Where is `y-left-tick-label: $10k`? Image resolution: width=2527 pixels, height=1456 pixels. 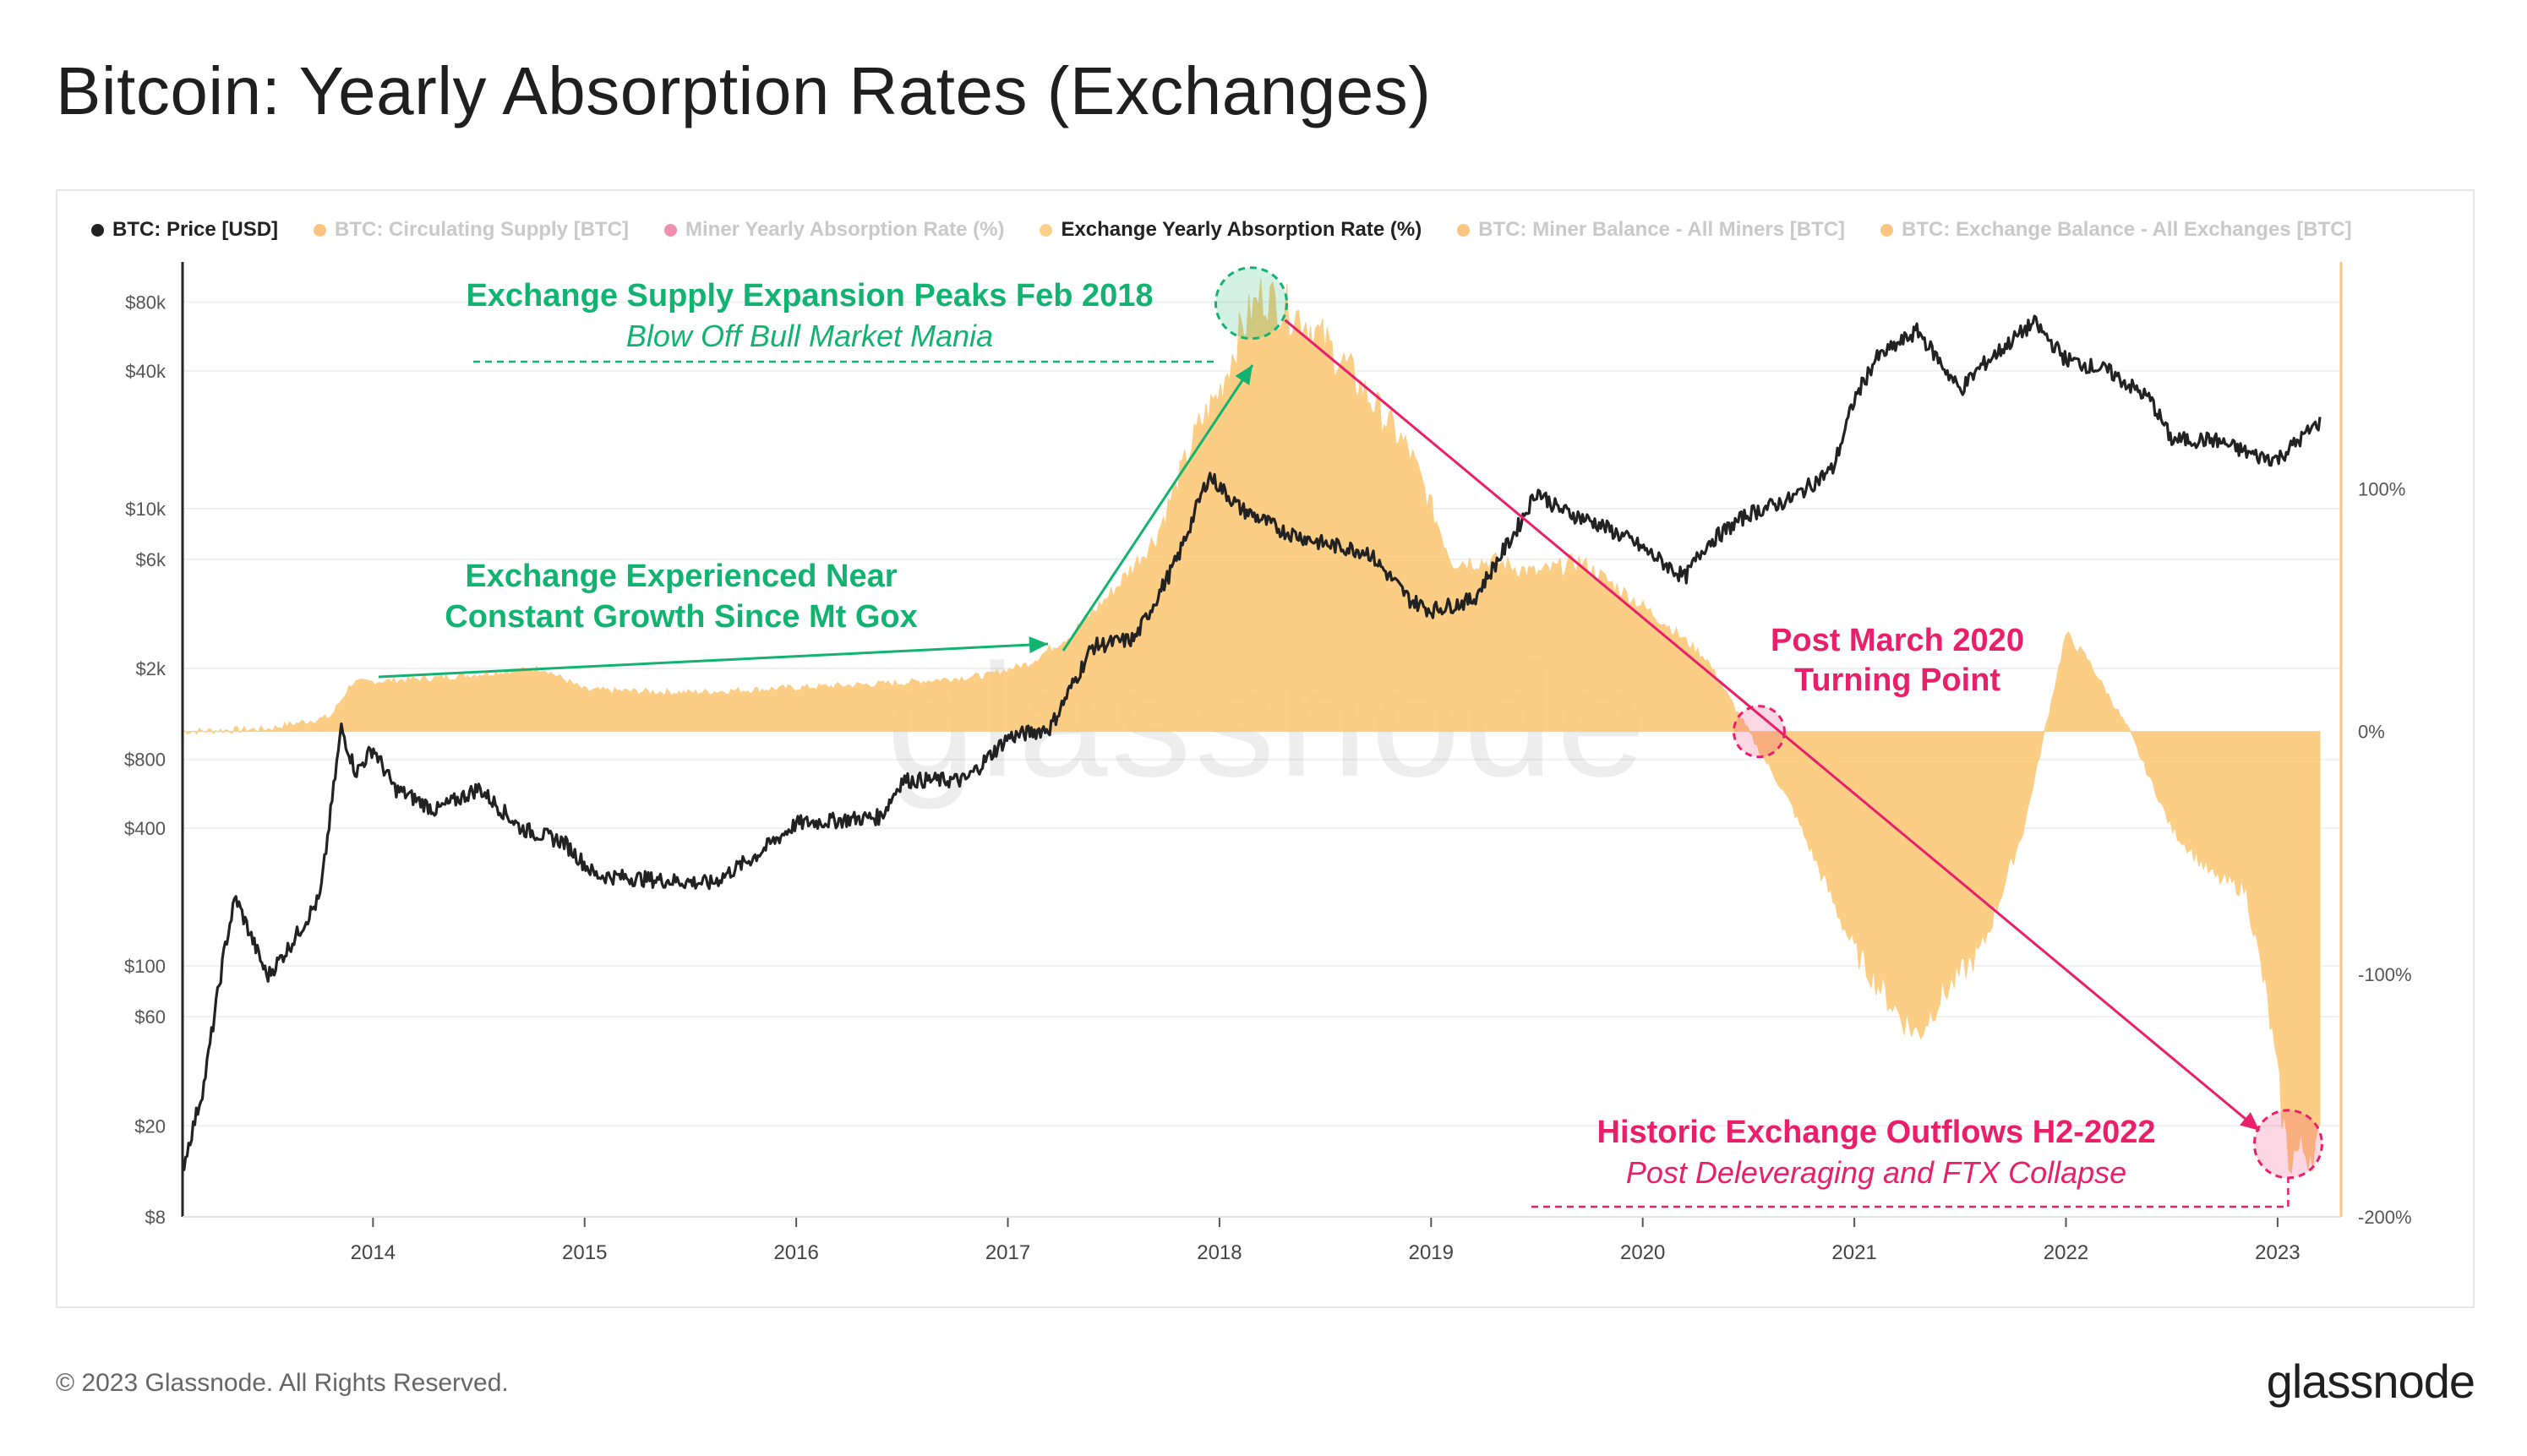 y-left-tick-label: $10k is located at coordinates (145, 509).